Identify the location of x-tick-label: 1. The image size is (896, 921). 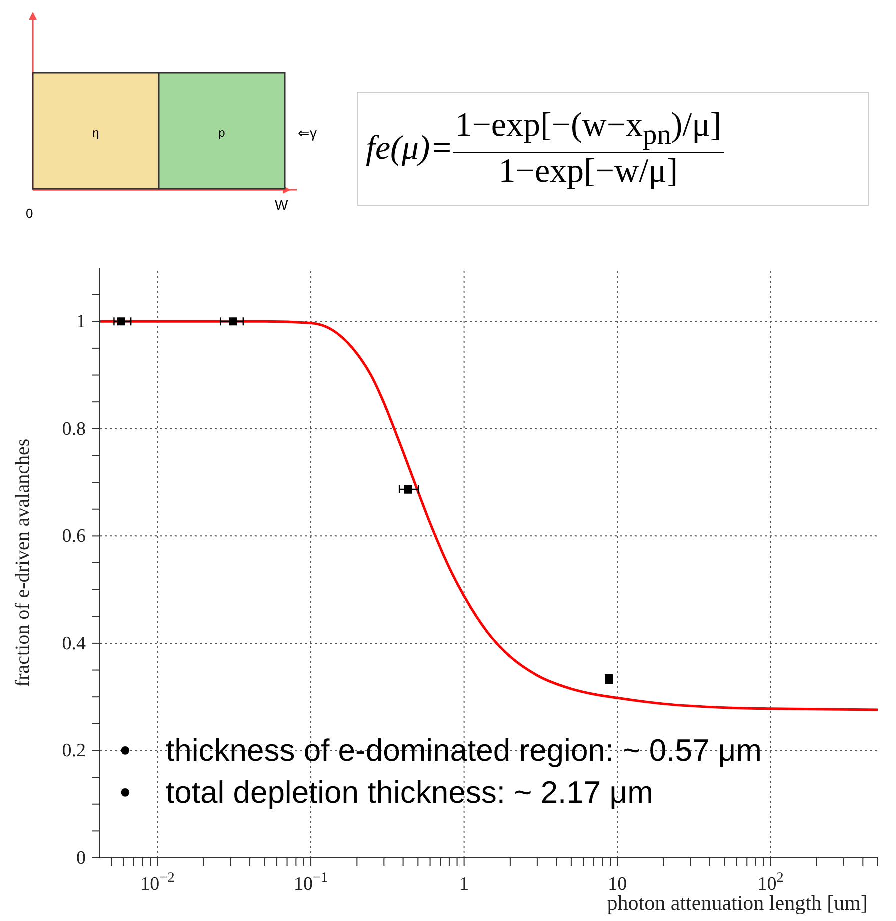
(465, 884).